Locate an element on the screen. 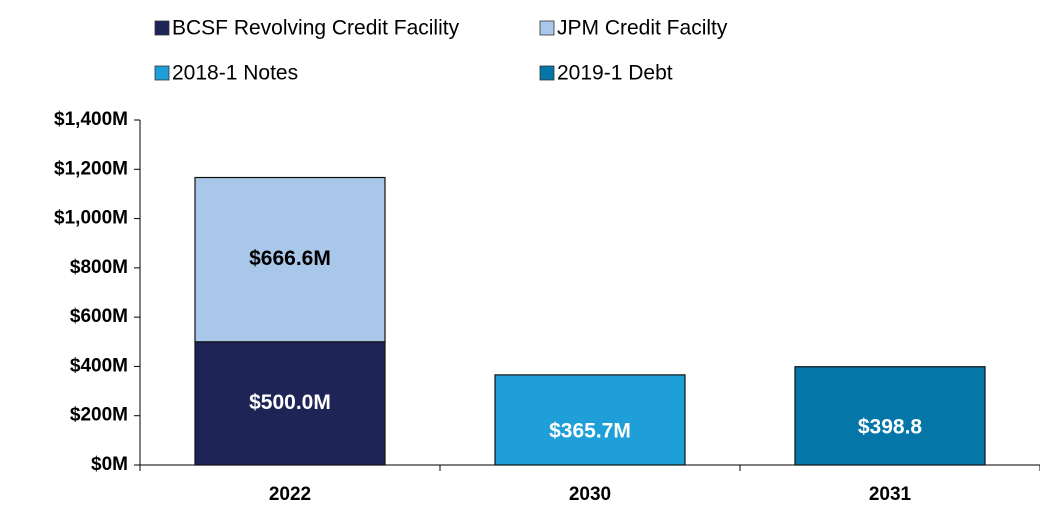 This screenshot has height=510, width=1040. legend-label: JPM Credit Facilty is located at coordinates (642, 28).